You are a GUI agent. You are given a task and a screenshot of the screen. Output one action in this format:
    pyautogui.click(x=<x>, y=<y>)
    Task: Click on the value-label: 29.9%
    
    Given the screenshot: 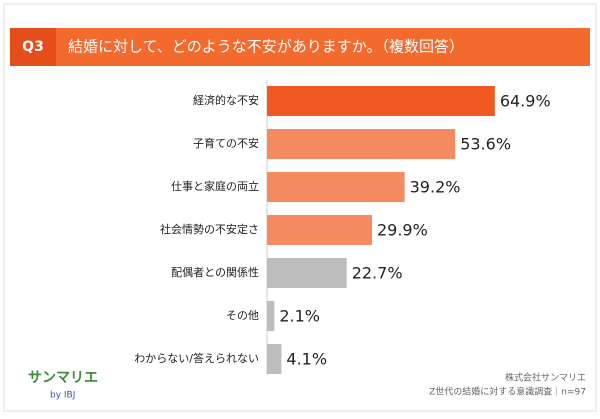 What is the action you would take?
    pyautogui.click(x=402, y=230)
    